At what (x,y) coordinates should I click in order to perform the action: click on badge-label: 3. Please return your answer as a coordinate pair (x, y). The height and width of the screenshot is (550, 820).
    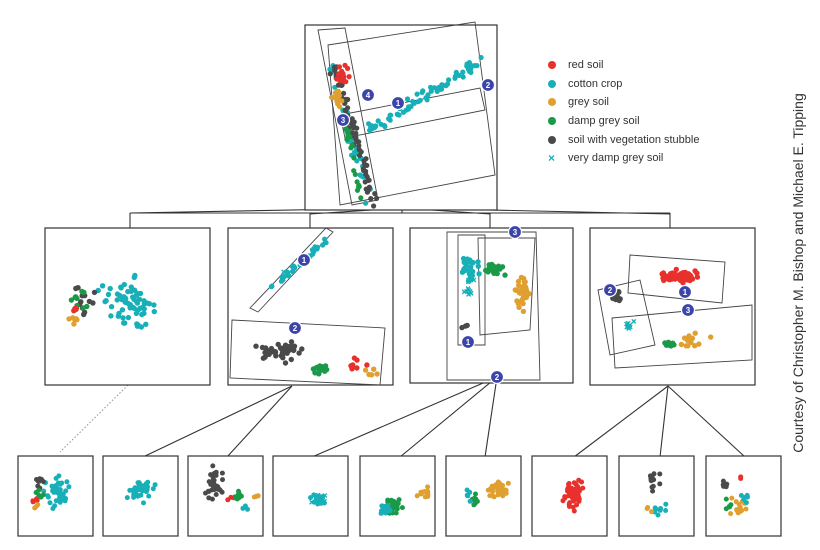
    Looking at the image, I should click on (688, 310).